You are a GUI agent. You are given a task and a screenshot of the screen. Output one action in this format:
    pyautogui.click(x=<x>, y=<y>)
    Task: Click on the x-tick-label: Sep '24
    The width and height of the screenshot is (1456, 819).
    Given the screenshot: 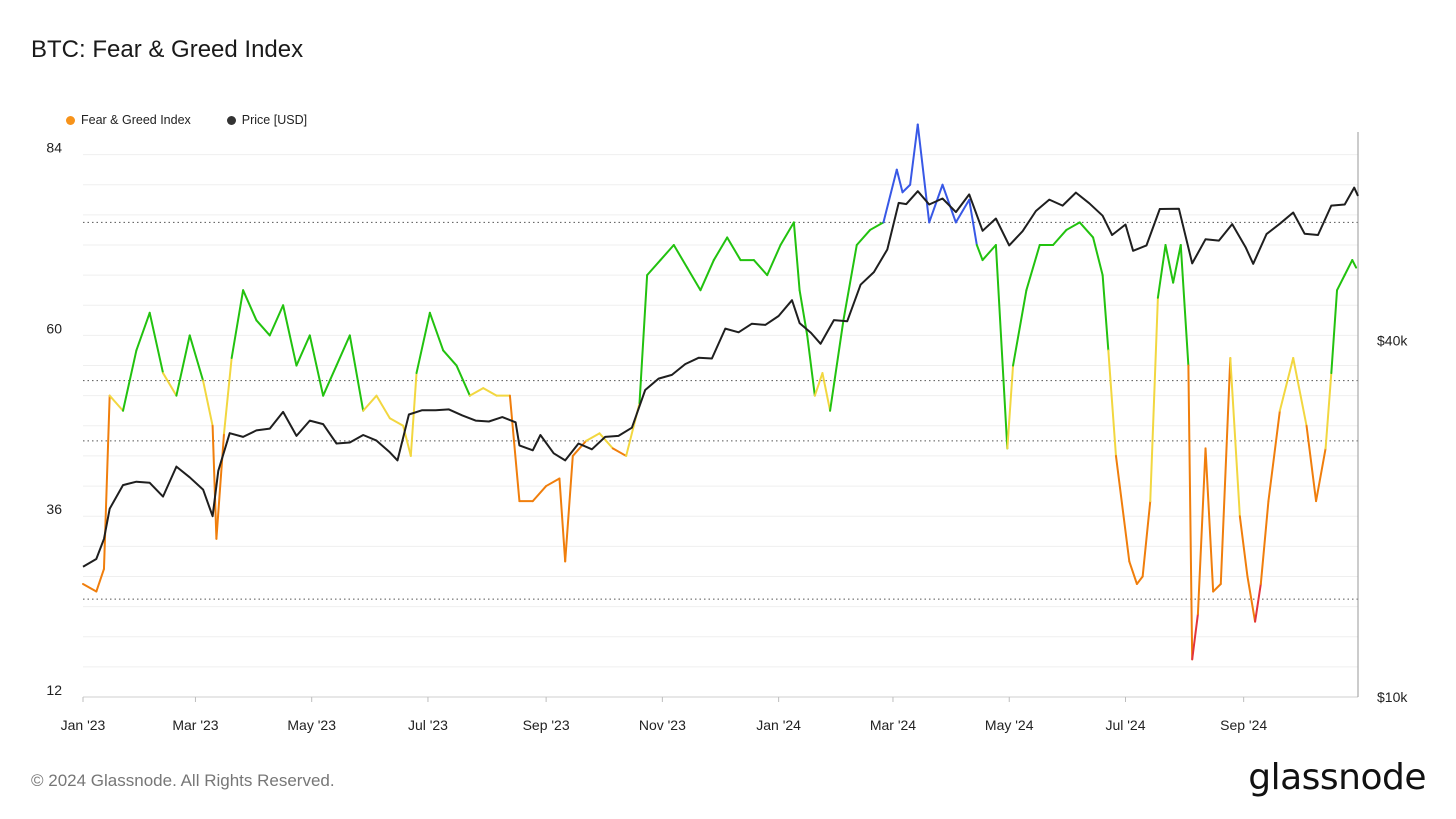 What is the action you would take?
    pyautogui.click(x=1243, y=725)
    